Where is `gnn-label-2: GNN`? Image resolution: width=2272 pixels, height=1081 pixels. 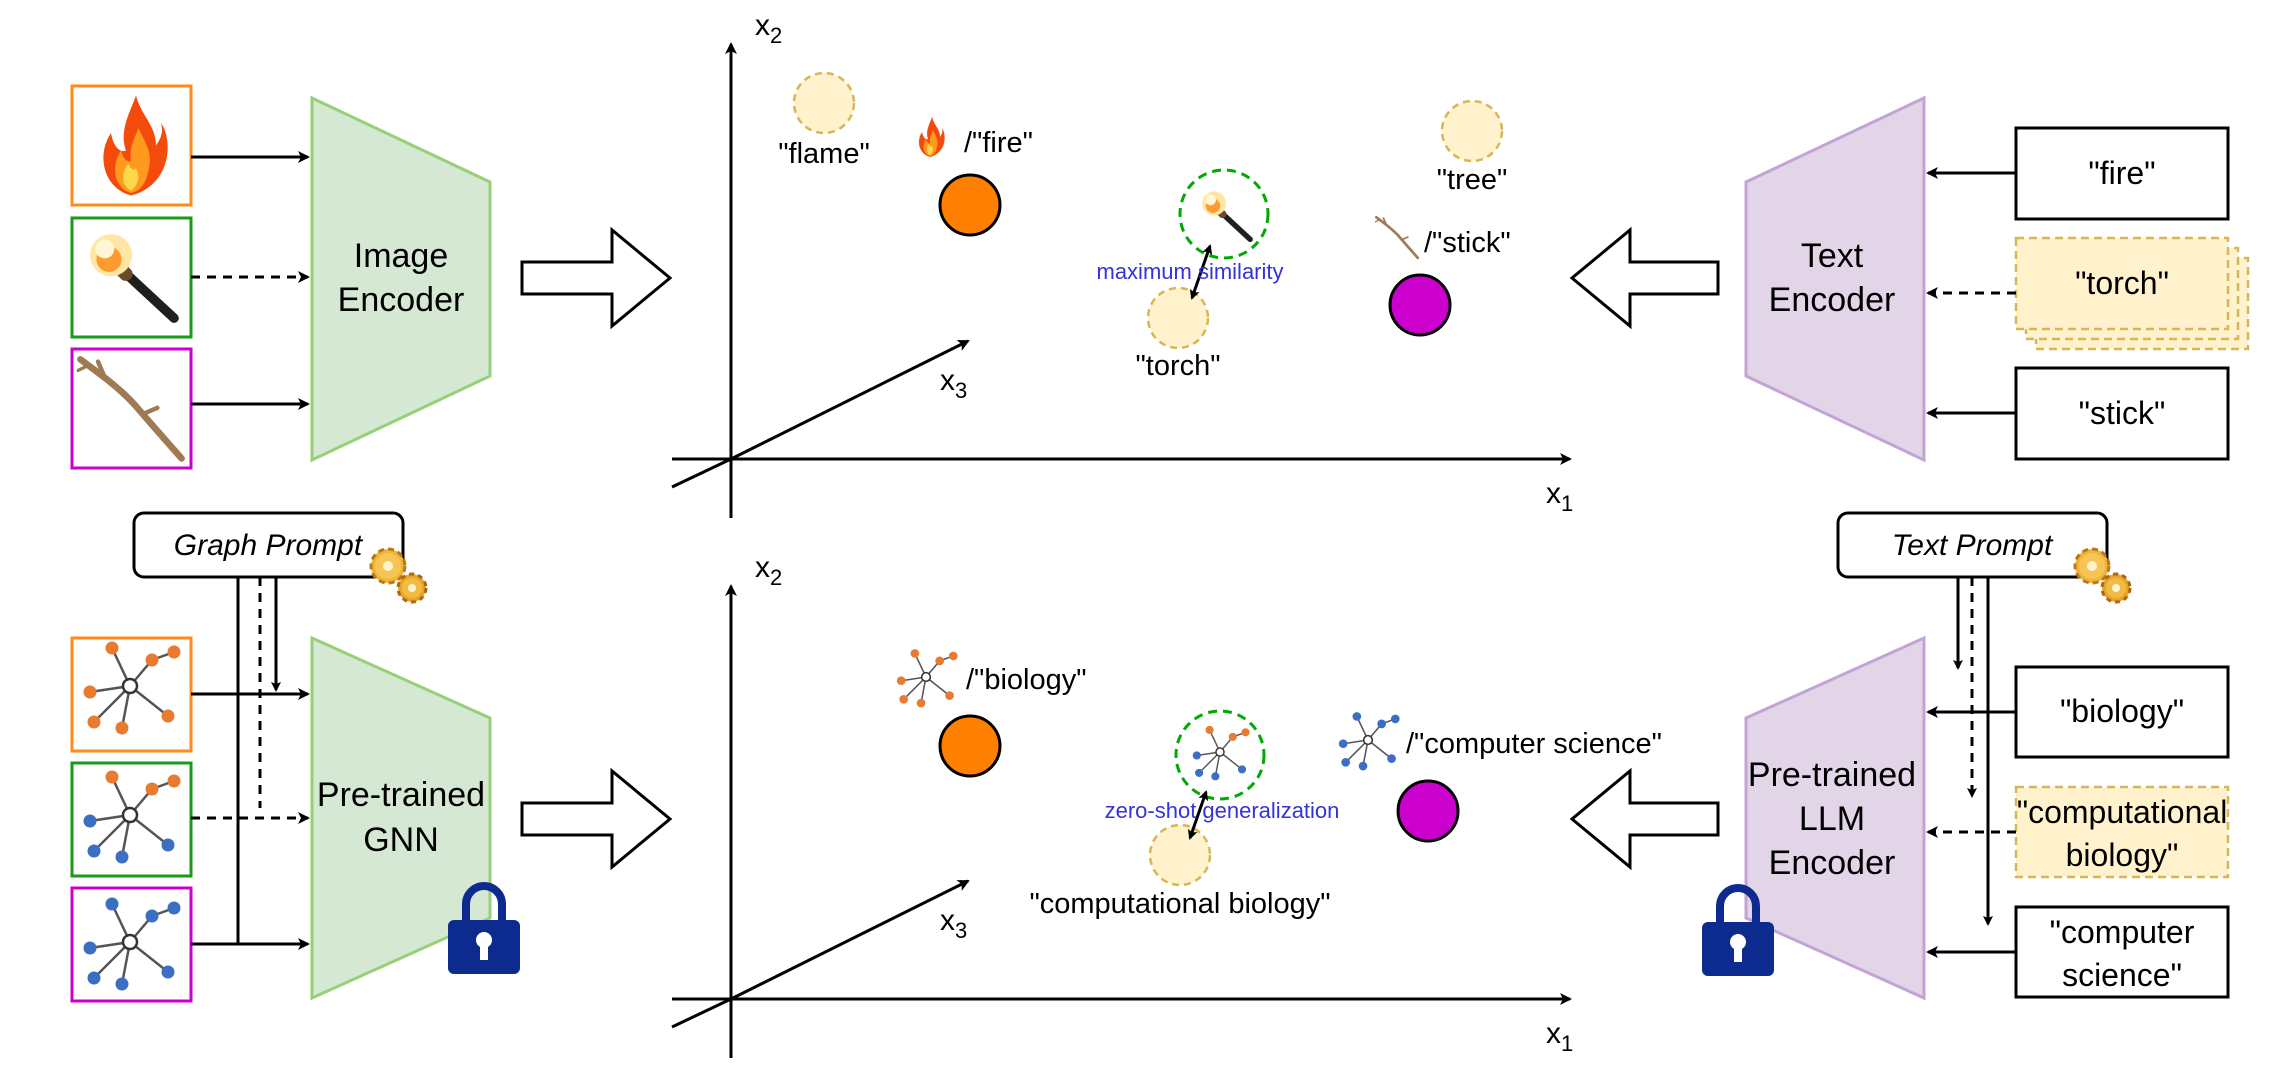 gnn-label-2: GNN is located at coordinates (401, 840).